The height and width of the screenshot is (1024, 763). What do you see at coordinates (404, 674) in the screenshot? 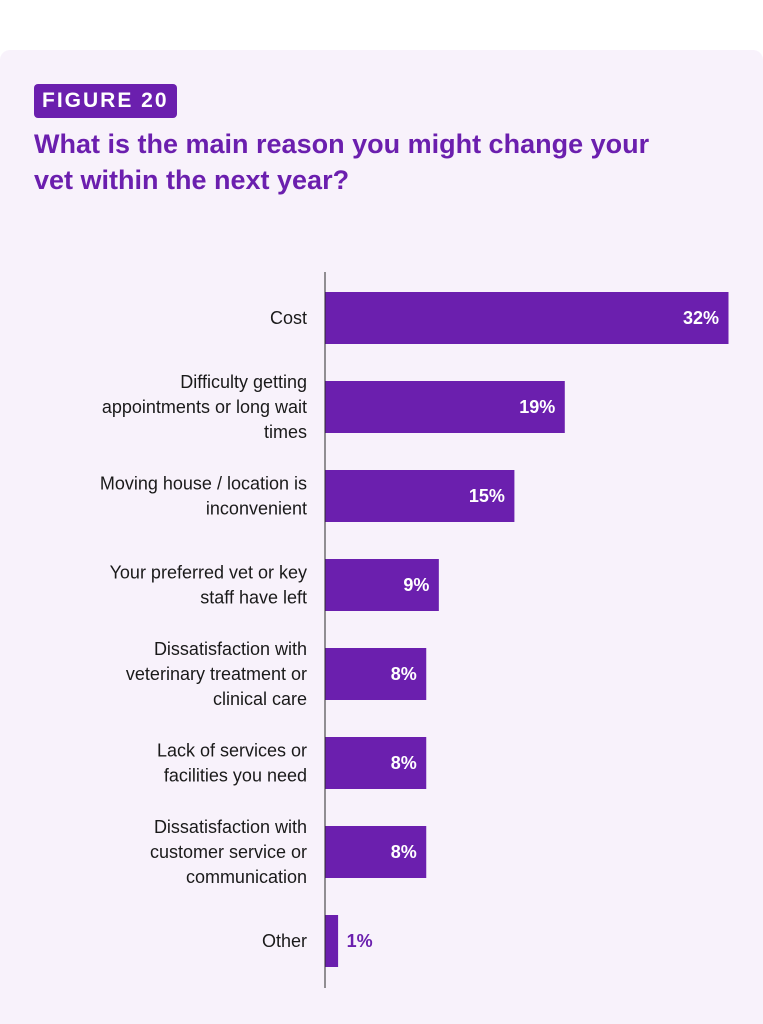
I see `value-label-4: 8%` at bounding box center [404, 674].